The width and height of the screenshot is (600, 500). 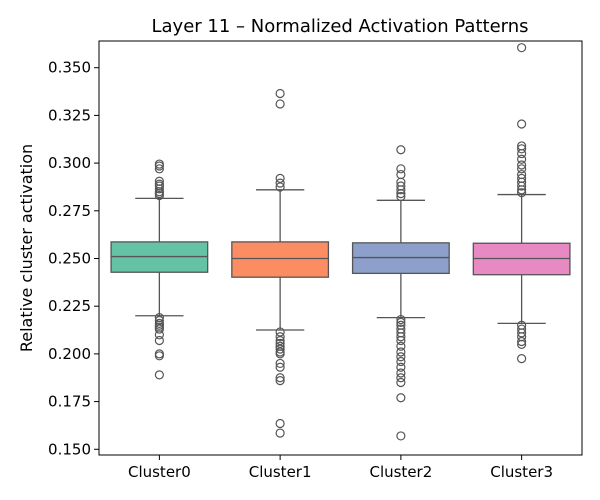 What do you see at coordinates (521, 472) in the screenshot?
I see `x-tick-label: Cluster3` at bounding box center [521, 472].